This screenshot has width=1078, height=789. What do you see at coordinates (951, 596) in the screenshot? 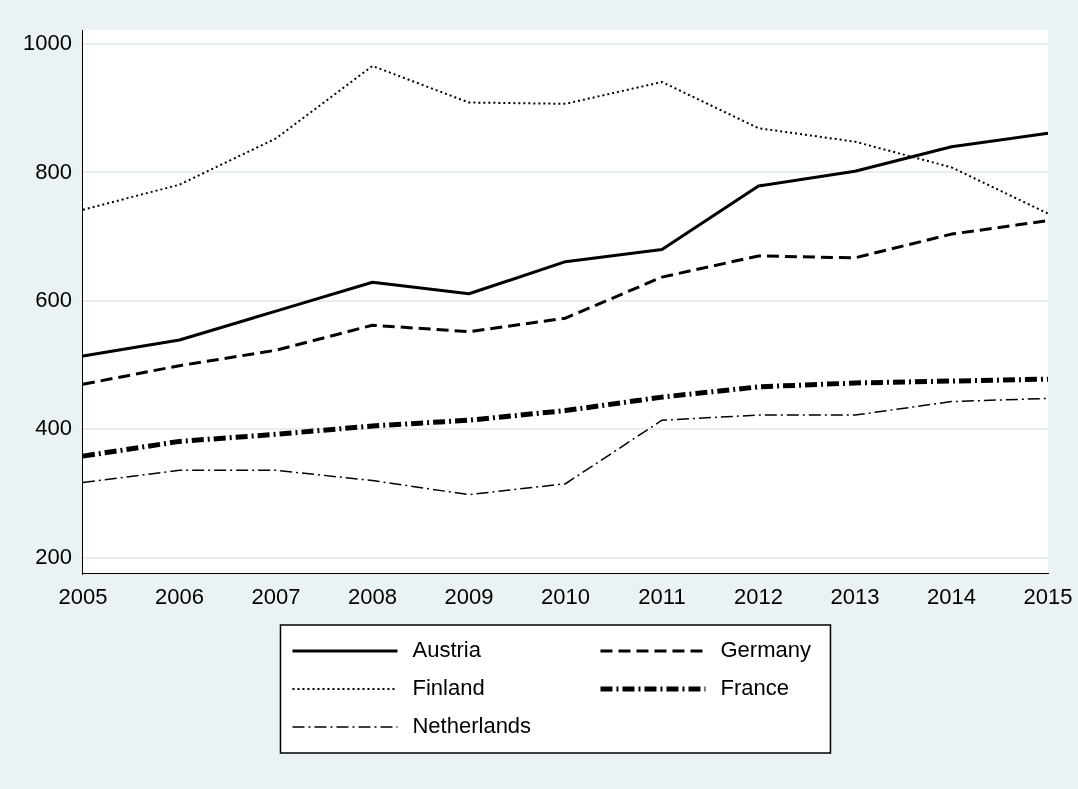
I see `x-tick-label: 2014` at bounding box center [951, 596].